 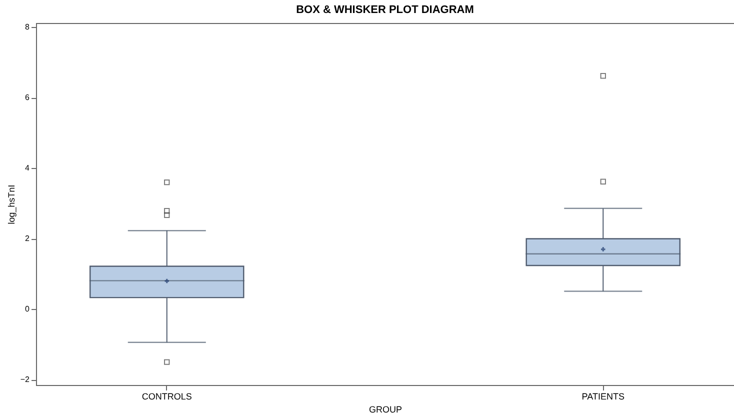 I want to click on x-axis-title: GROUP, so click(x=385, y=409).